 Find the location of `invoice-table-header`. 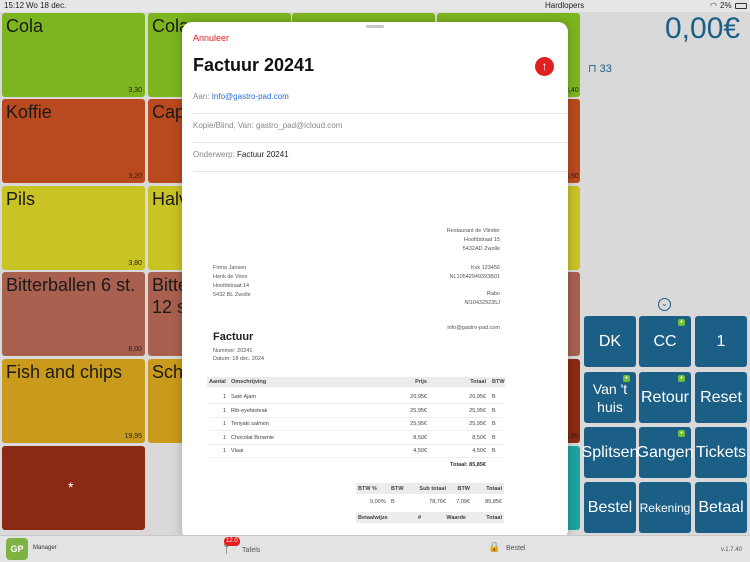

invoice-table-header is located at coordinates (356, 382).